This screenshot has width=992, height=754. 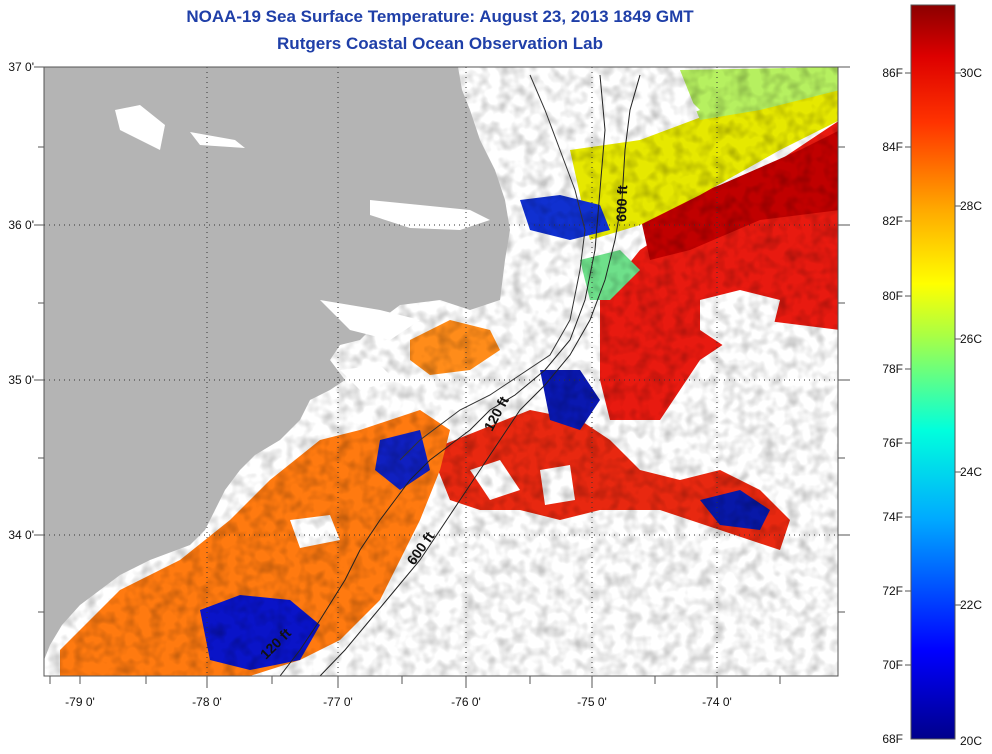 I want to click on cb-c-28: 28C, so click(x=971, y=206).